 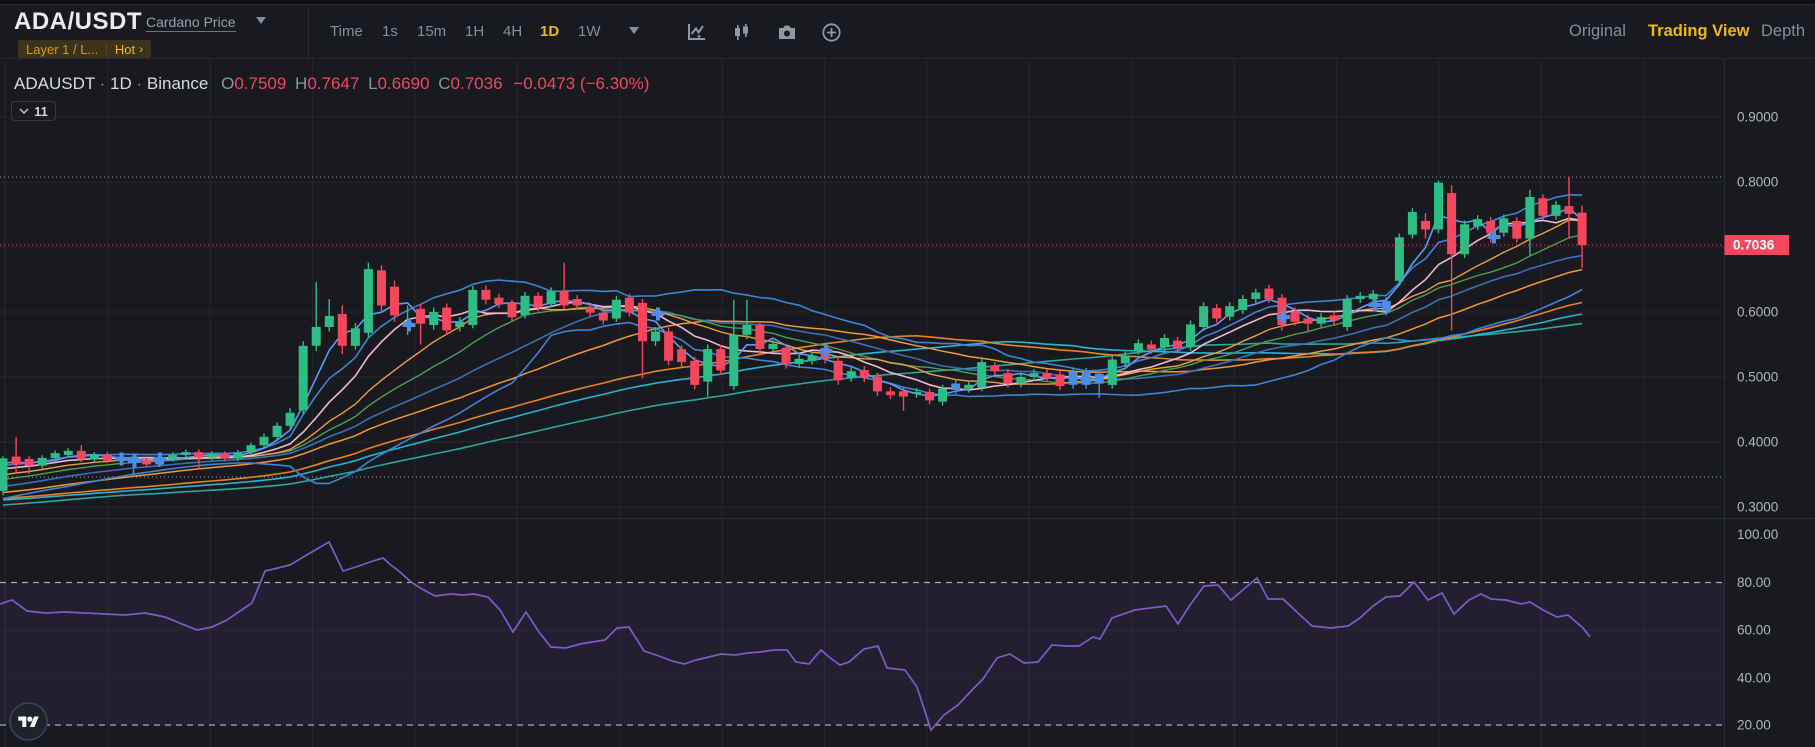 What do you see at coordinates (1757, 117) in the screenshot?
I see `svg-text: 0.9000` at bounding box center [1757, 117].